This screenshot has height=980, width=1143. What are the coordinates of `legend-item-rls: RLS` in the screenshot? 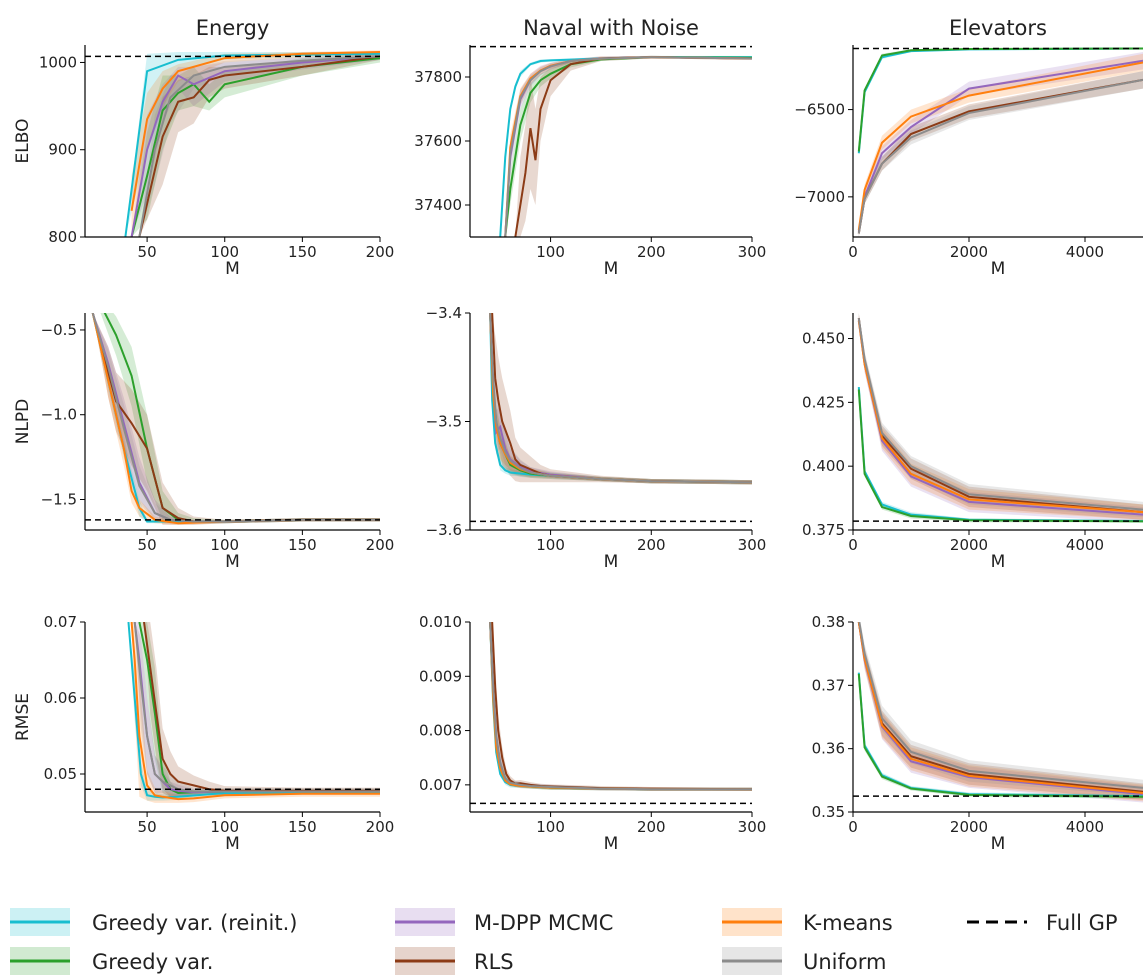 It's located at (454, 961).